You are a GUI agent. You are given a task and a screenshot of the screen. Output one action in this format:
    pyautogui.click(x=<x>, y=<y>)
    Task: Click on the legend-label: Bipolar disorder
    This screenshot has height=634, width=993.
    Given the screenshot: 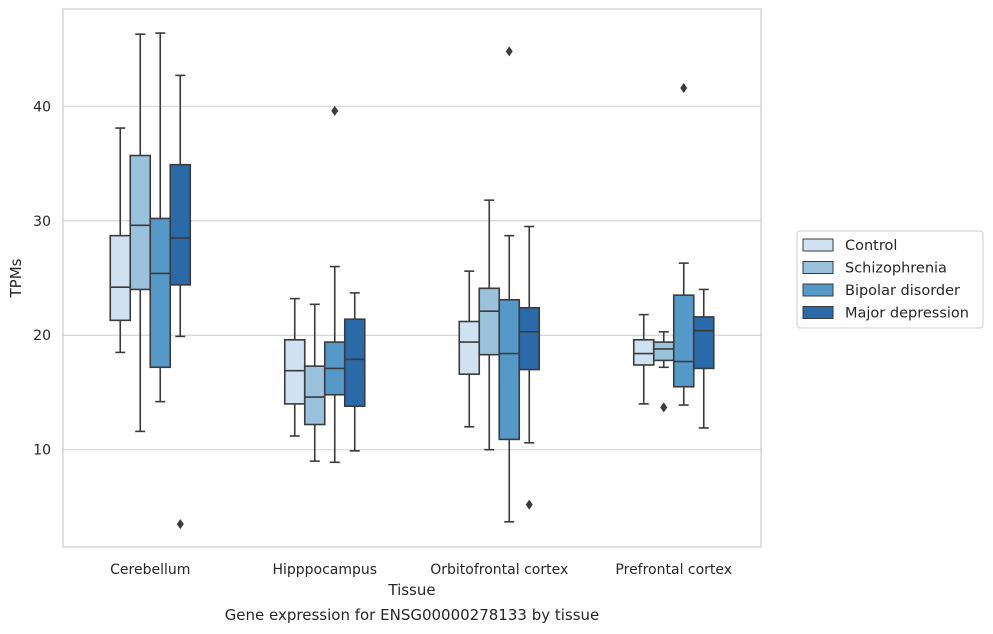 What is the action you would take?
    pyautogui.click(x=902, y=291)
    